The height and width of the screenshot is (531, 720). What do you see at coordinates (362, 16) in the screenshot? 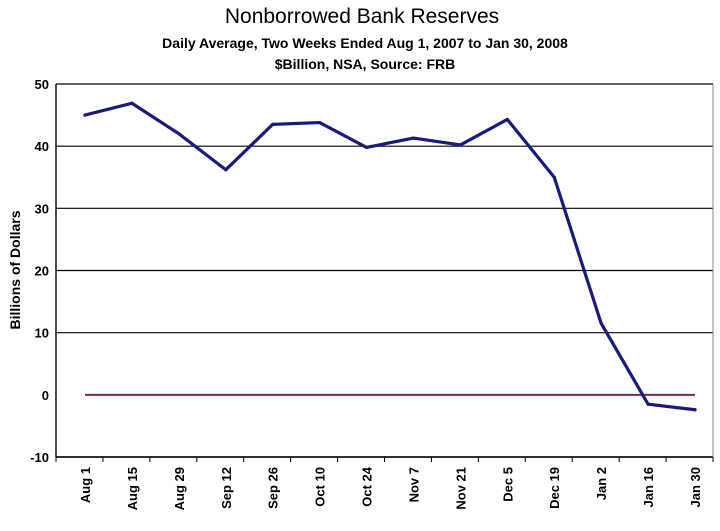
I see `chart-title: Nonborrowed Bank Reserves` at bounding box center [362, 16].